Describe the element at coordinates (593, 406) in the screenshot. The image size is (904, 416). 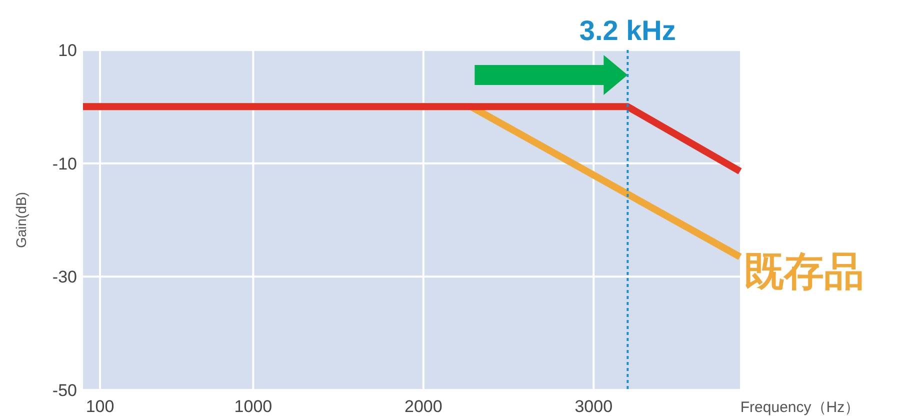
I see `x-tick-label: 3000` at that location.